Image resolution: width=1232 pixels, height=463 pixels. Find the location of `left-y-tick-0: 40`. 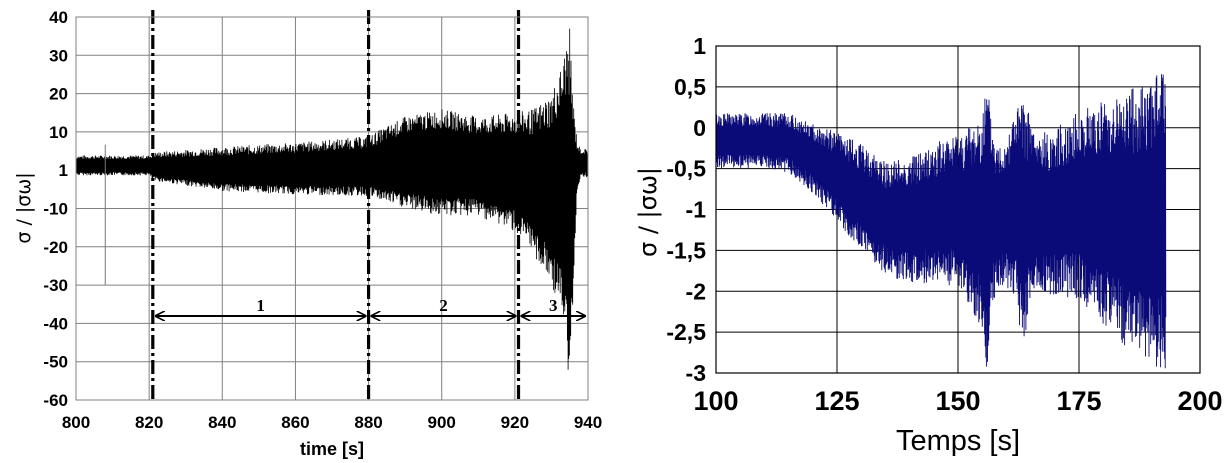

left-y-tick-0: 40 is located at coordinates (58, 17).